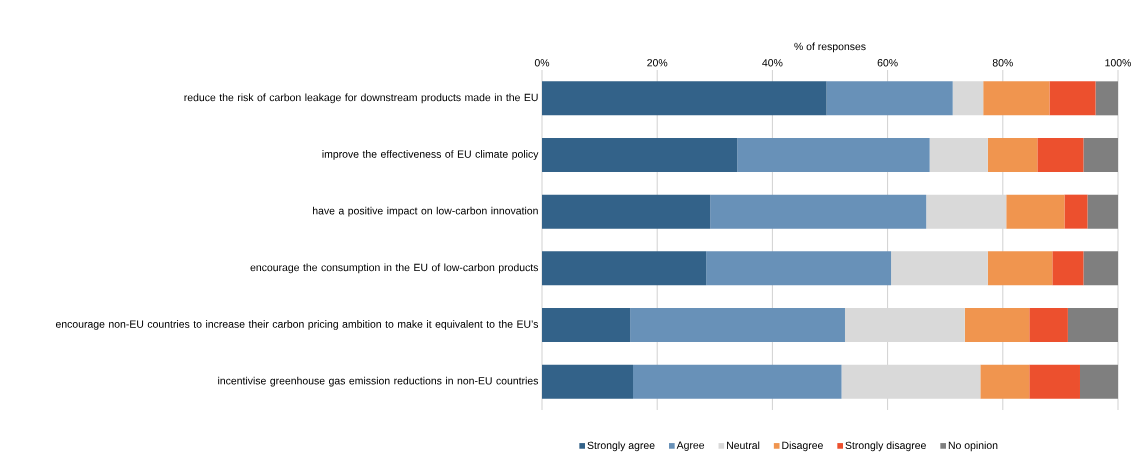 This screenshot has width=1142, height=472. I want to click on y-tick-label: encourage non-EU countries to increase their carbon pricing ambition to make it equivalent to the EU’s, so click(297, 325).